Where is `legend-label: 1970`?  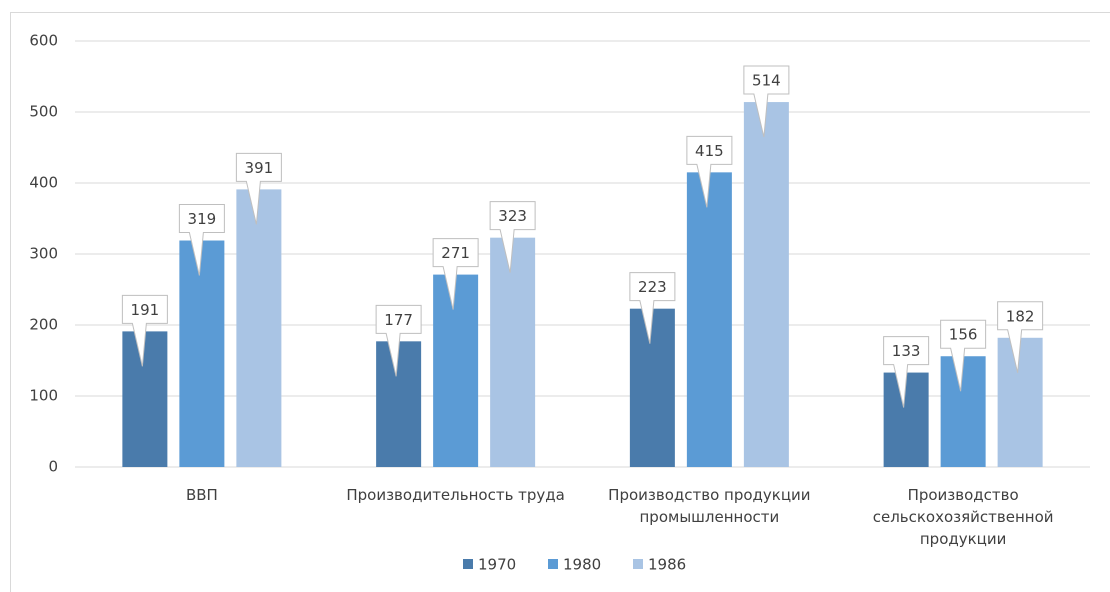 legend-label: 1970 is located at coordinates (497, 565).